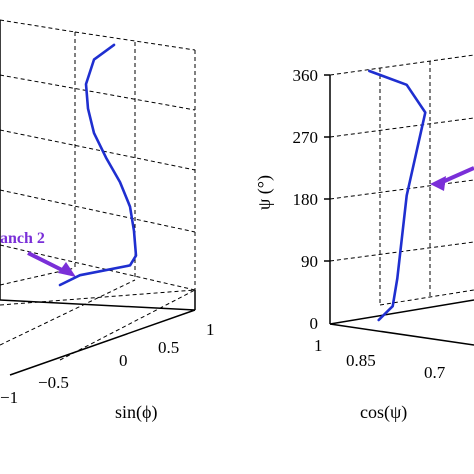 The height and width of the screenshot is (474, 474). What do you see at coordinates (361, 360) in the screenshot?
I see `cos-tick-label: 0.85` at bounding box center [361, 360].